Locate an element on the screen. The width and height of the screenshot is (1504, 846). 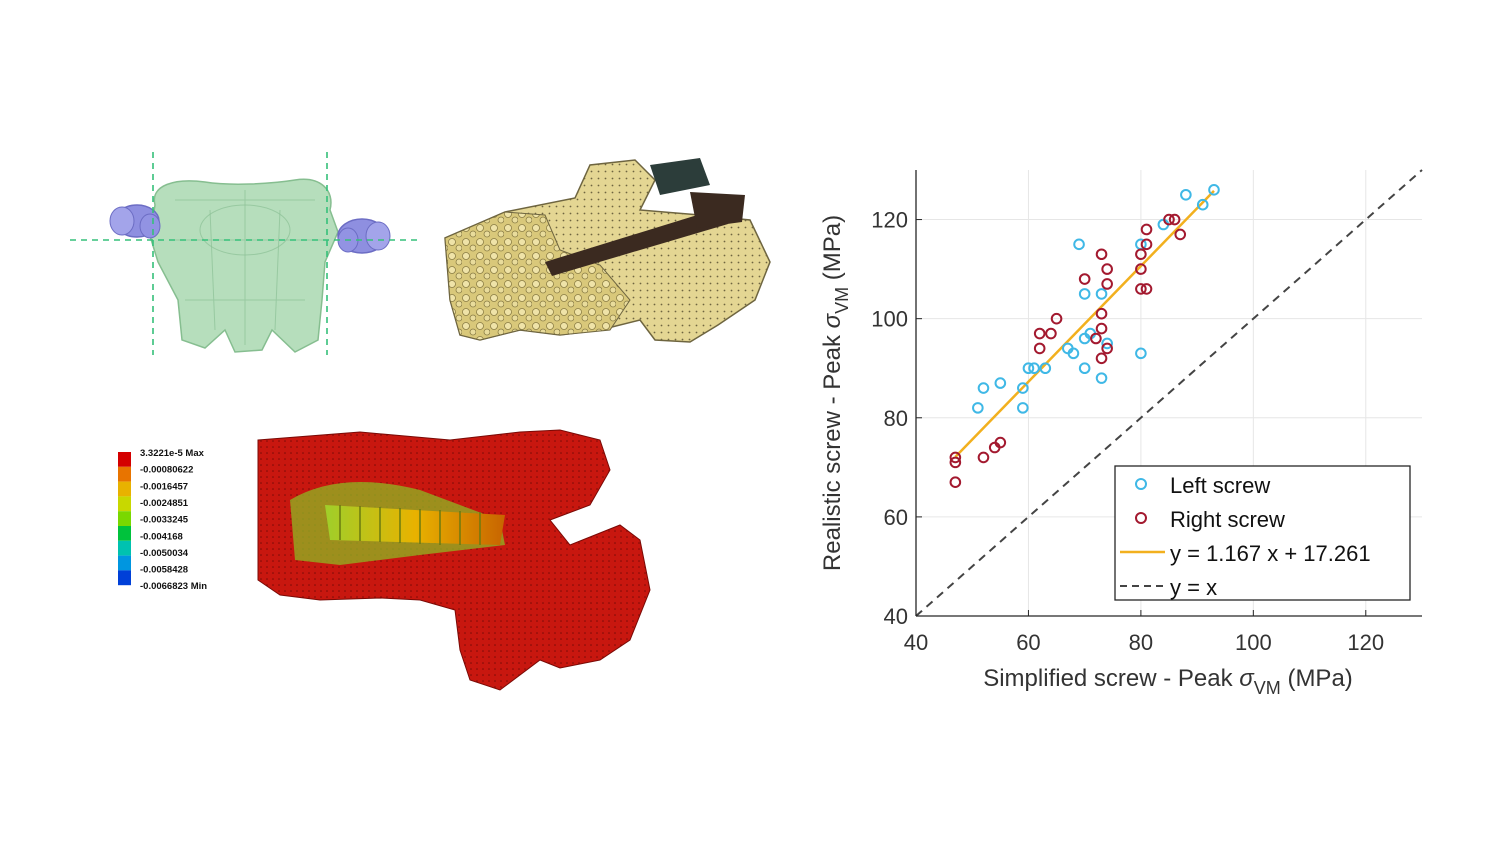
colorbar-label: -0.0058428 is located at coordinates (164, 570).